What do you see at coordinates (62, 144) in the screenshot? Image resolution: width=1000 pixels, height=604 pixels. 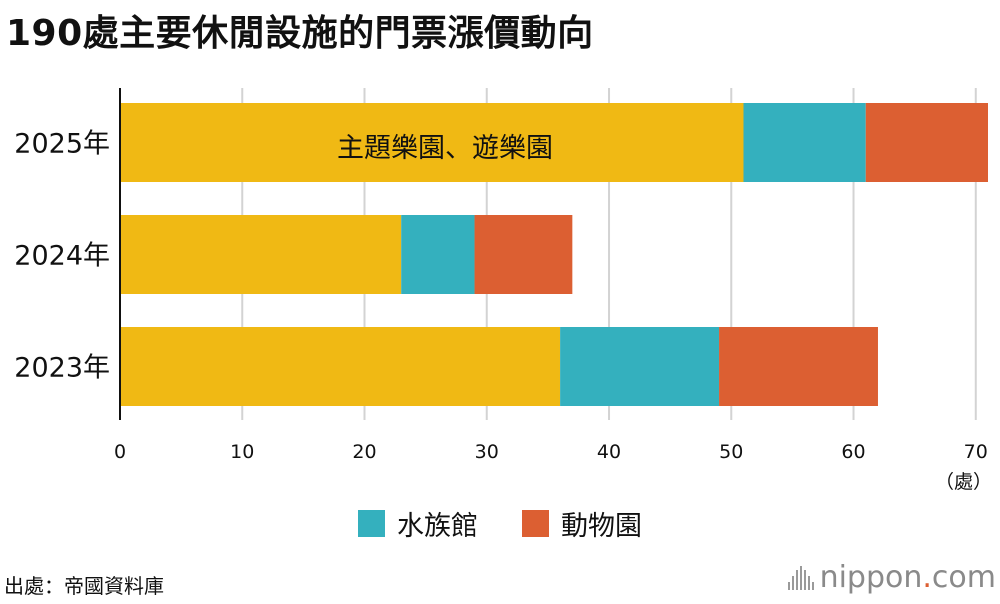 I see `category-label-2025年: 2025年` at bounding box center [62, 144].